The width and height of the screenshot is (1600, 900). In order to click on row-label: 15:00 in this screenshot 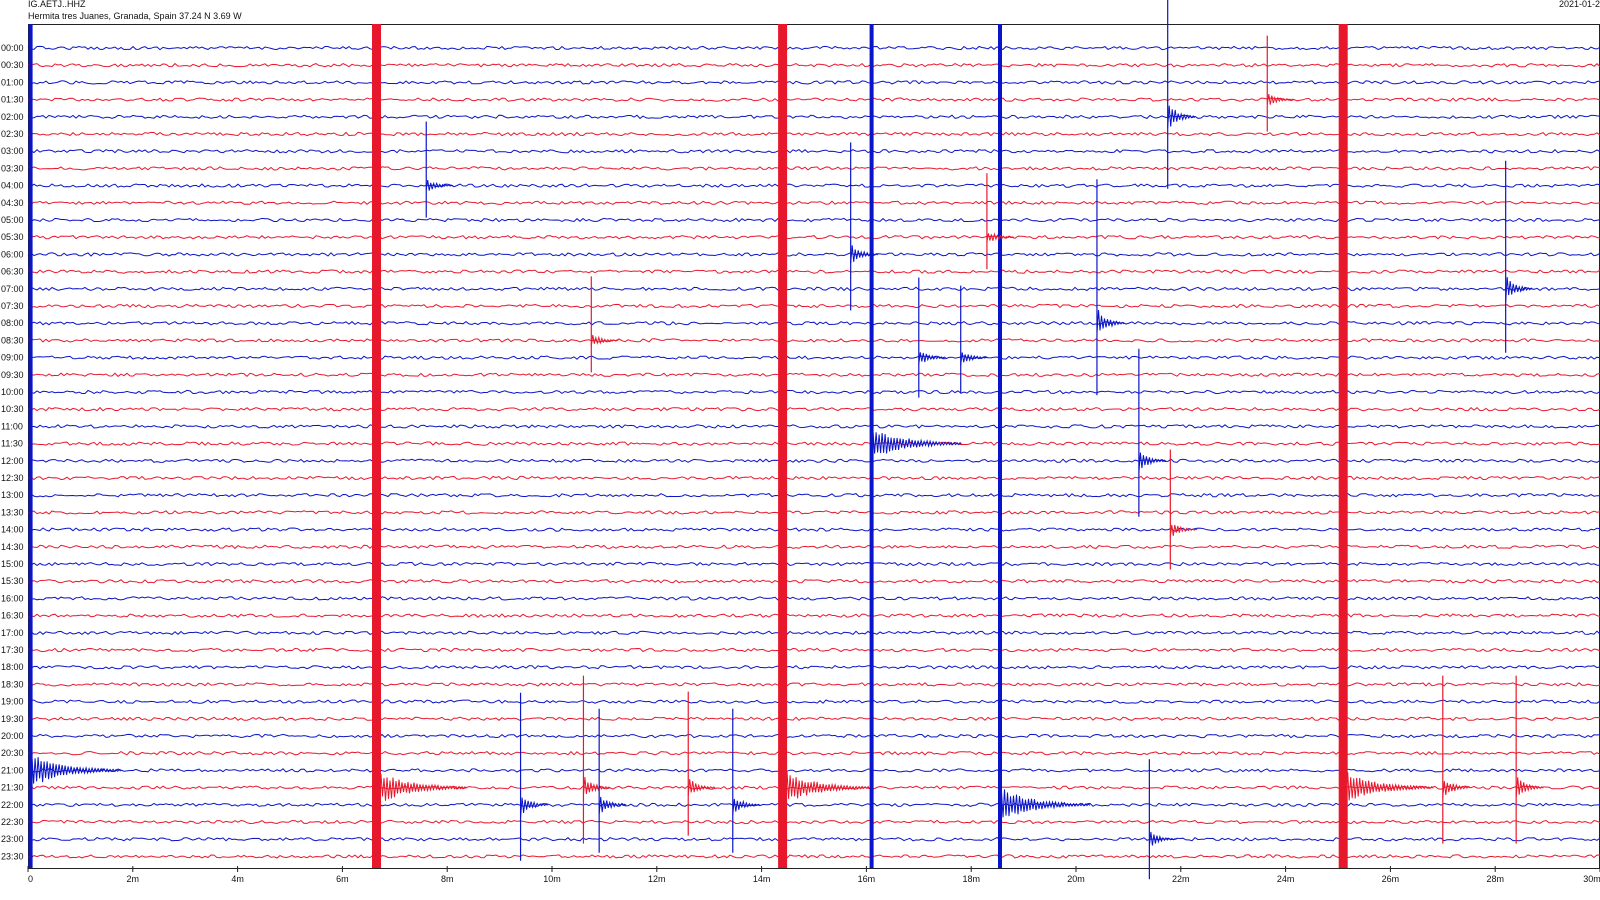, I will do `click(12, 564)`.